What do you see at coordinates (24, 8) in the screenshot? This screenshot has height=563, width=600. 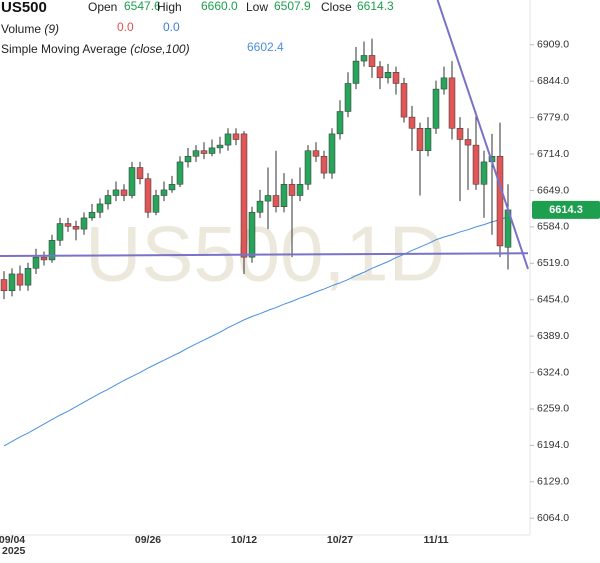 I see `symbol: US500` at bounding box center [24, 8].